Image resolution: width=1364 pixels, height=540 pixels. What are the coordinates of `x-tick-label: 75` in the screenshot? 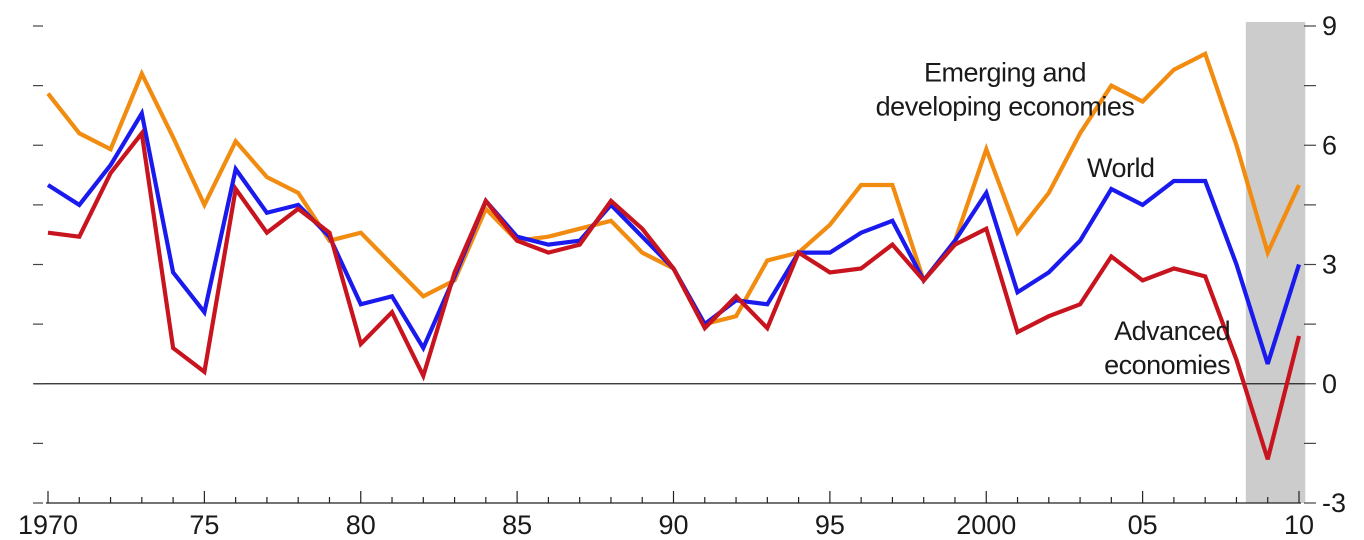 It's located at (204, 525).